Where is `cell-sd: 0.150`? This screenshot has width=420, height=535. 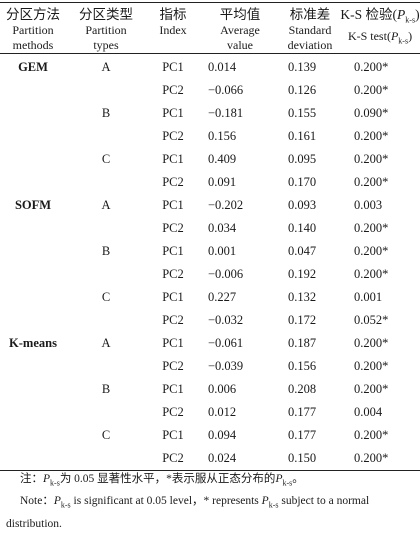 cell-sd: 0.150 is located at coordinates (310, 459).